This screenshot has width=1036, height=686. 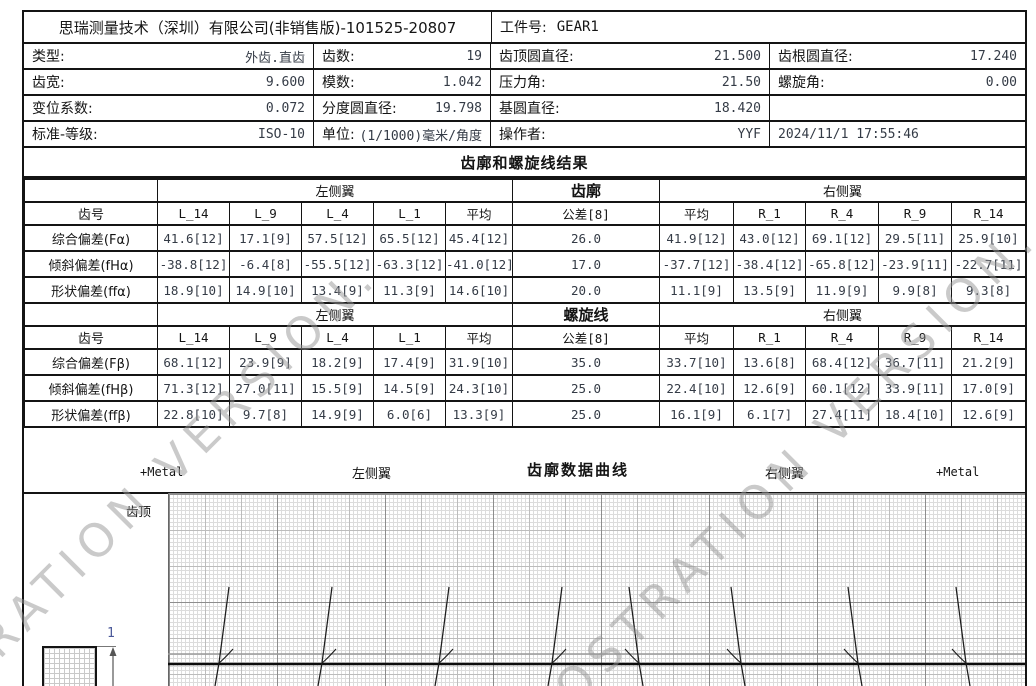 I want to click on result-cell: 6.1[7], so click(x=770, y=414).